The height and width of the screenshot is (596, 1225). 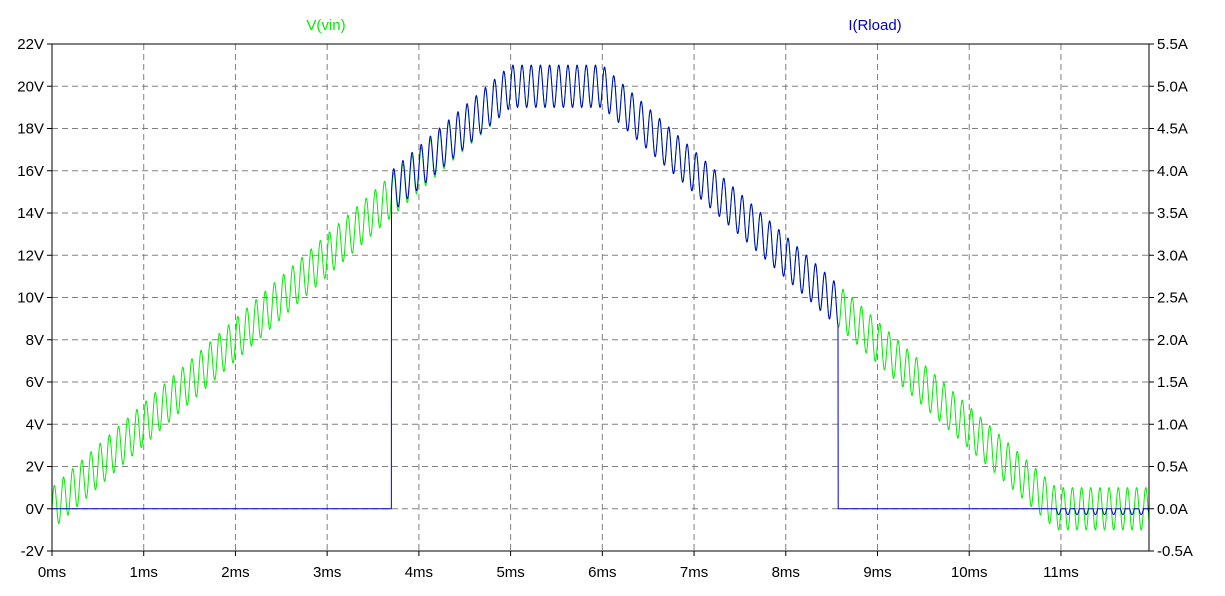 What do you see at coordinates (1172, 129) in the screenshot?
I see `y-right-tick-label: 4.5A` at bounding box center [1172, 129].